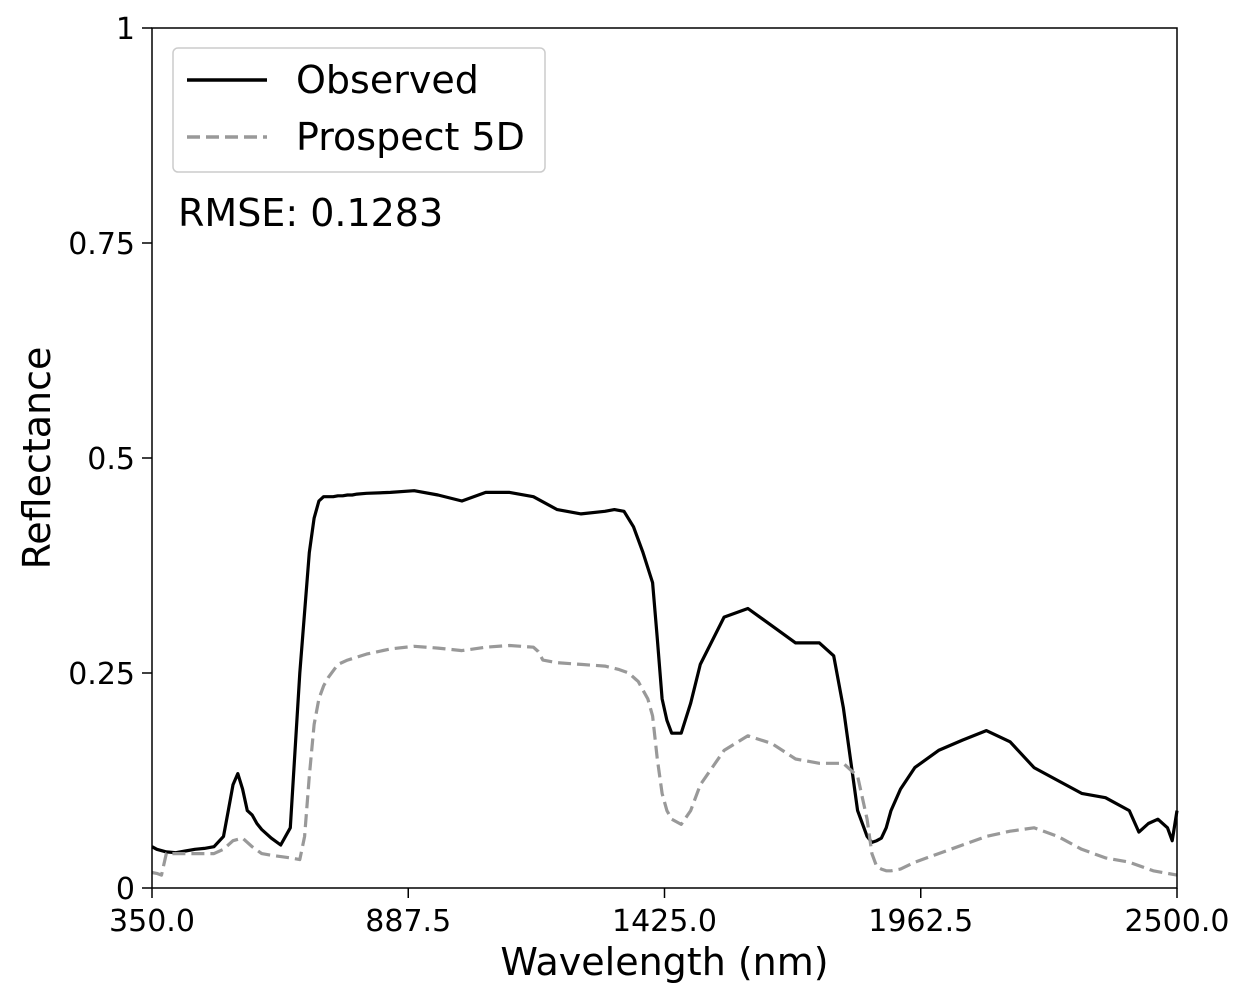 The height and width of the screenshot is (1000, 1250). What do you see at coordinates (152, 921) in the screenshot?
I see `x-tick-label: 350.0` at bounding box center [152, 921].